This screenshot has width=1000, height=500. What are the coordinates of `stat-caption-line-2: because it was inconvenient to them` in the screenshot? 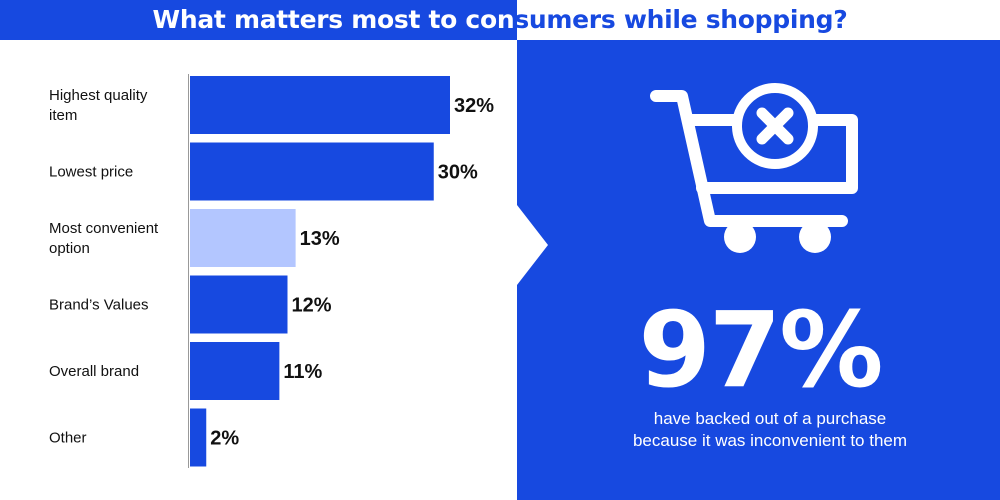 It's located at (770, 440).